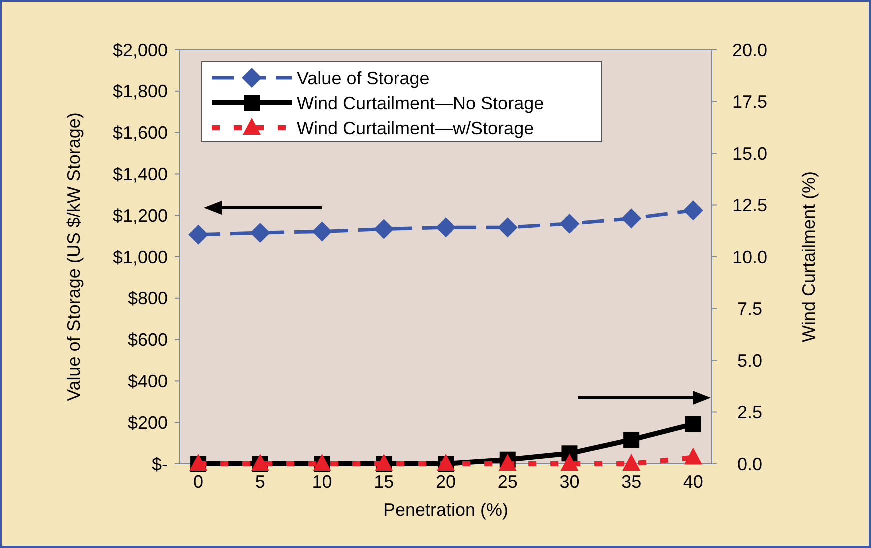 The image size is (871, 548). Describe the element at coordinates (693, 482) in the screenshot. I see `x-tick-label: 40` at that location.